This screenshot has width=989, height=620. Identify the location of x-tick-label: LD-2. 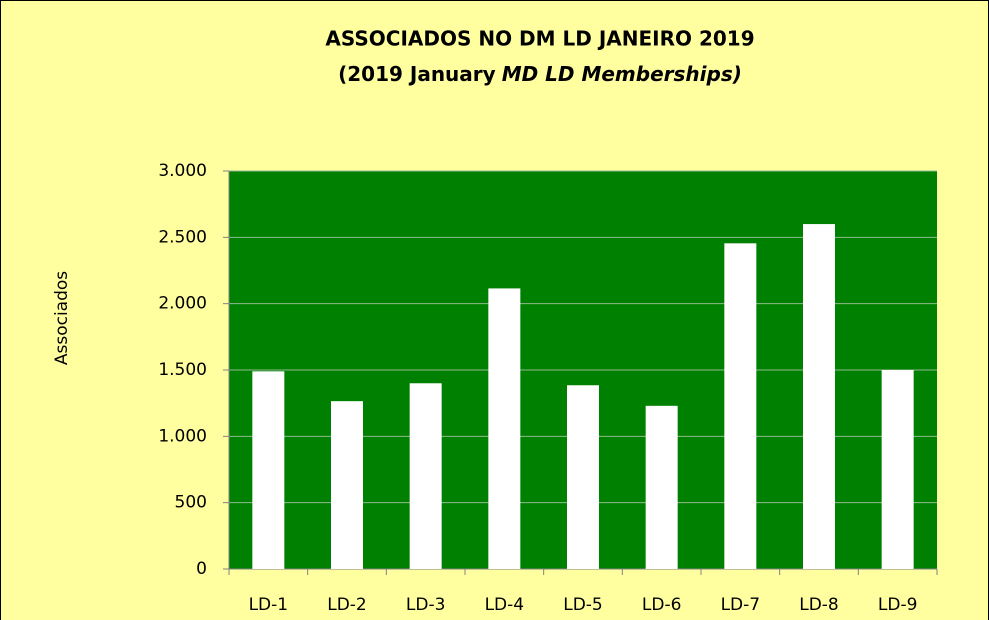
(347, 605).